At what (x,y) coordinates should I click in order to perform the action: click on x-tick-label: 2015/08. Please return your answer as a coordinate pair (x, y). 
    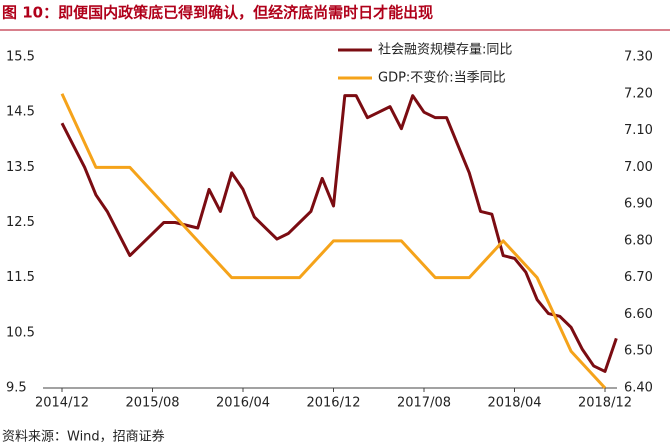
    Looking at the image, I should click on (152, 403).